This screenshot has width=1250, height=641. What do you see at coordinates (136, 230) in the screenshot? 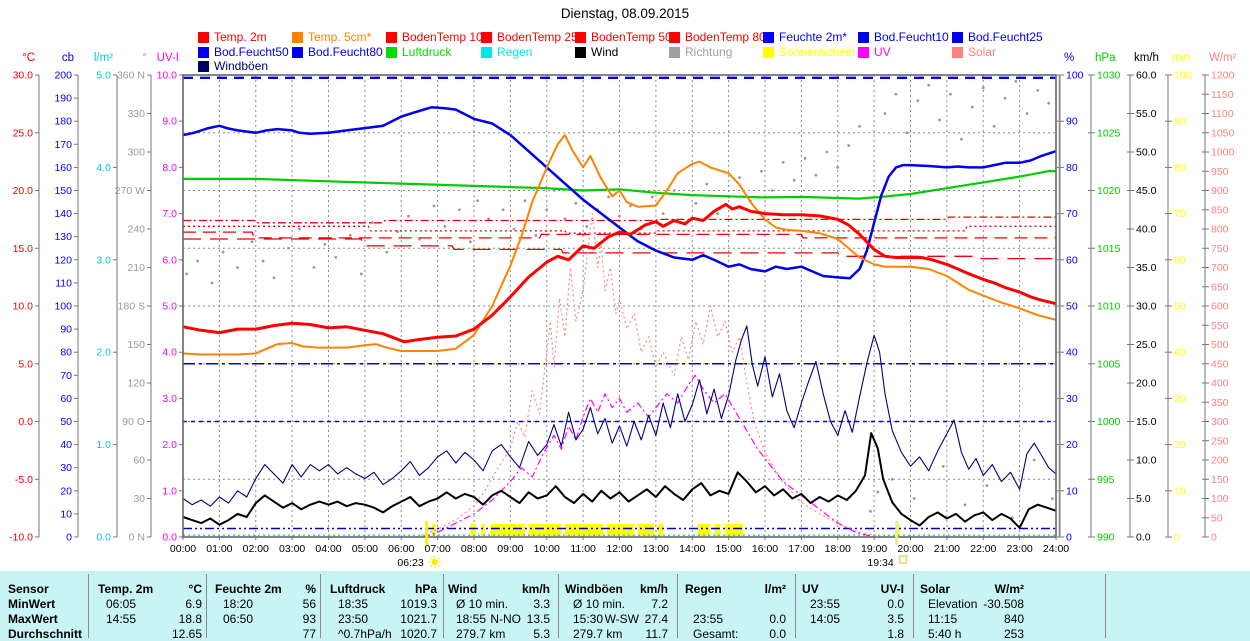
I see `svg-text: 240` at bounding box center [136, 230].